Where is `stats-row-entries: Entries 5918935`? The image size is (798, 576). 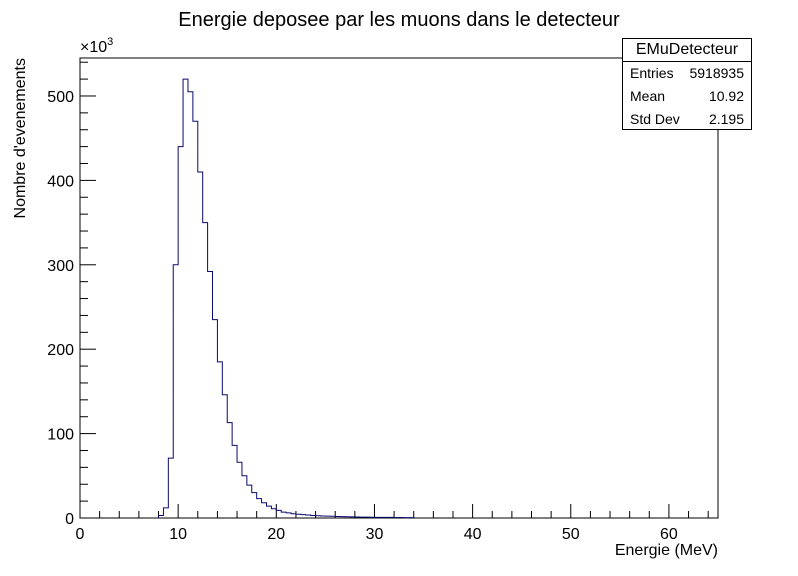
stats-row-entries: Entries 5918935 is located at coordinates (687, 73).